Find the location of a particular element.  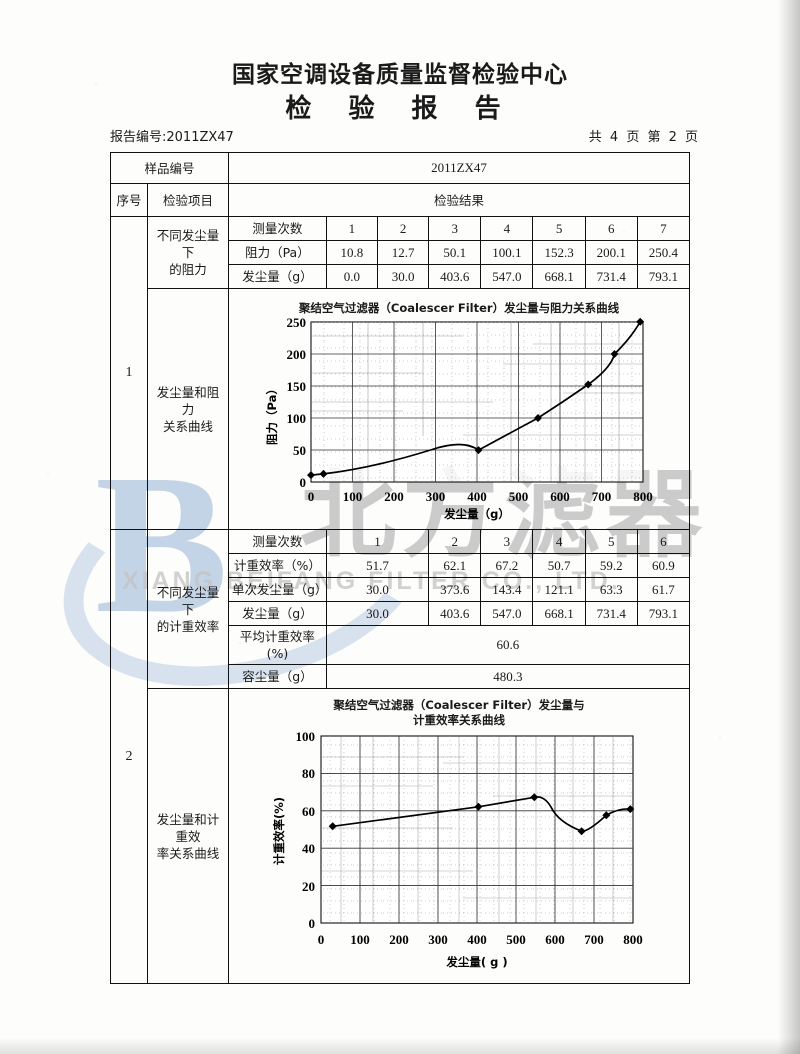

table-row-sample-no: 样品编号 2011ZX47 is located at coordinates (400, 168).